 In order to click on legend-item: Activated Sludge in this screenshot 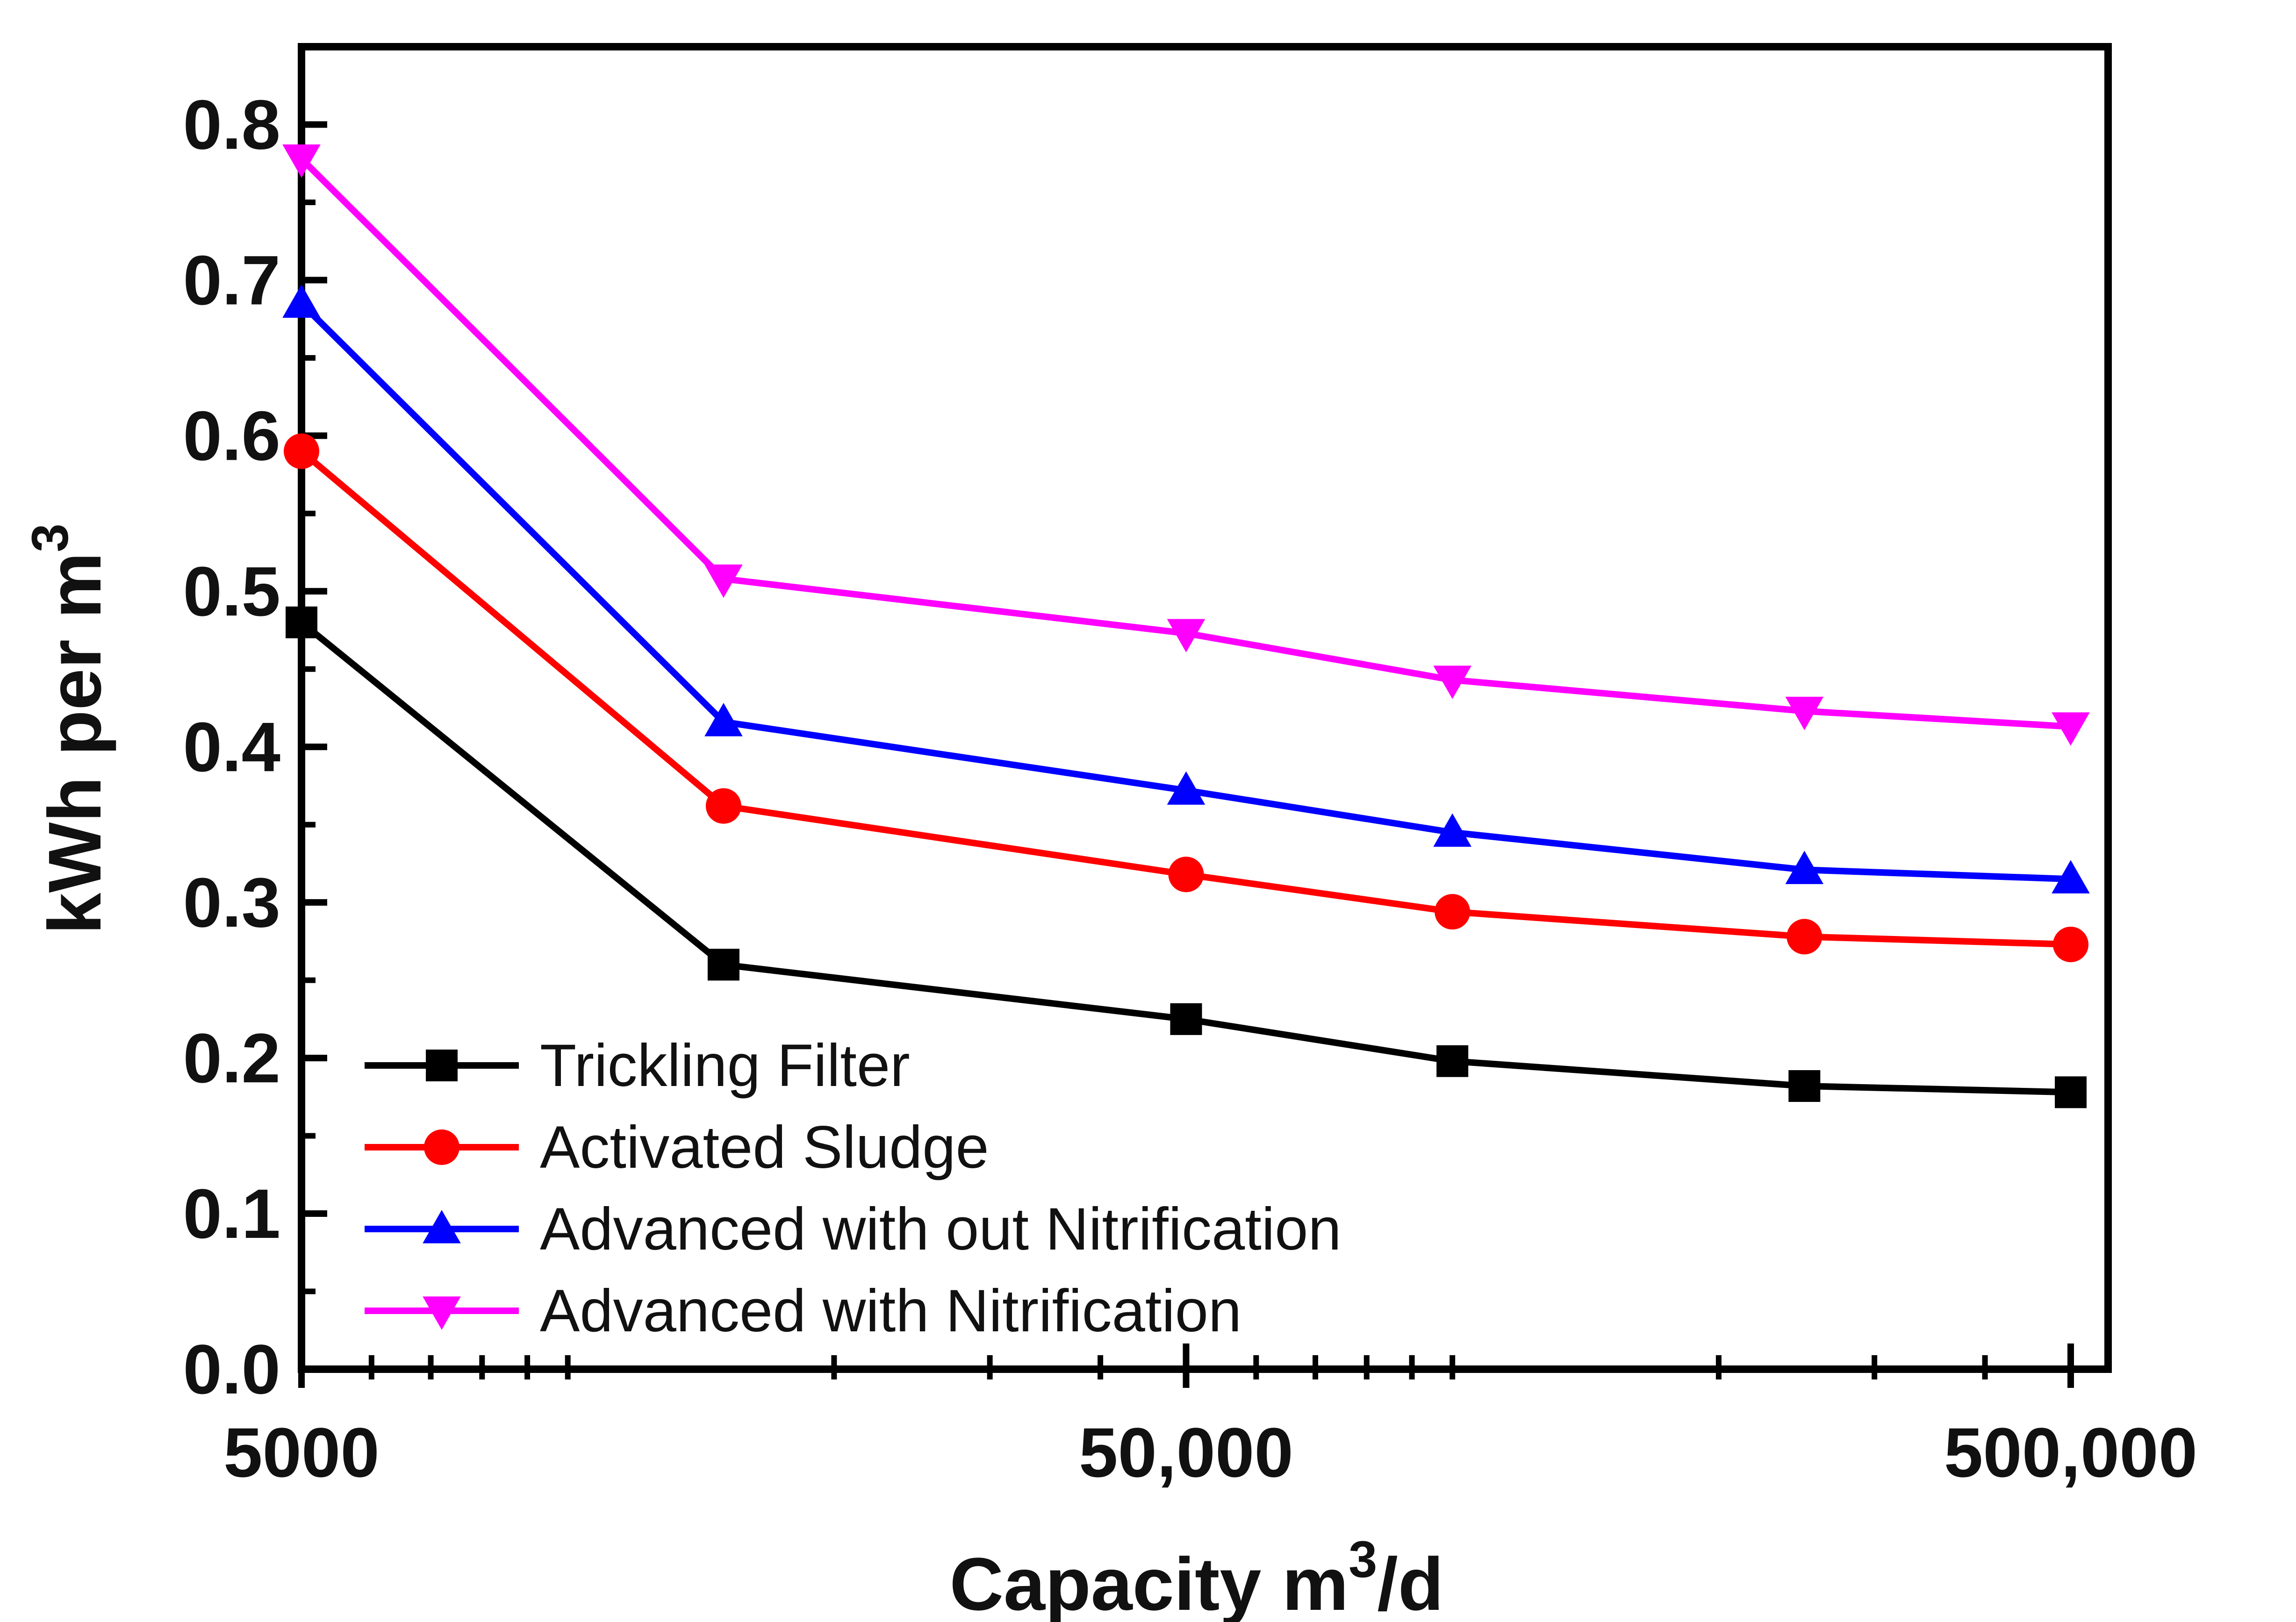, I will do `click(677, 1147)`.